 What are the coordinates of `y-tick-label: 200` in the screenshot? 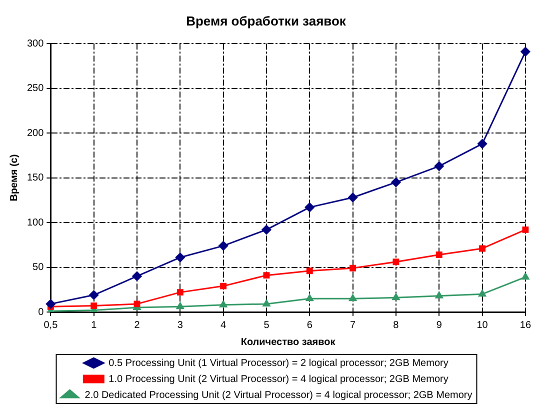 It's located at (35, 133).